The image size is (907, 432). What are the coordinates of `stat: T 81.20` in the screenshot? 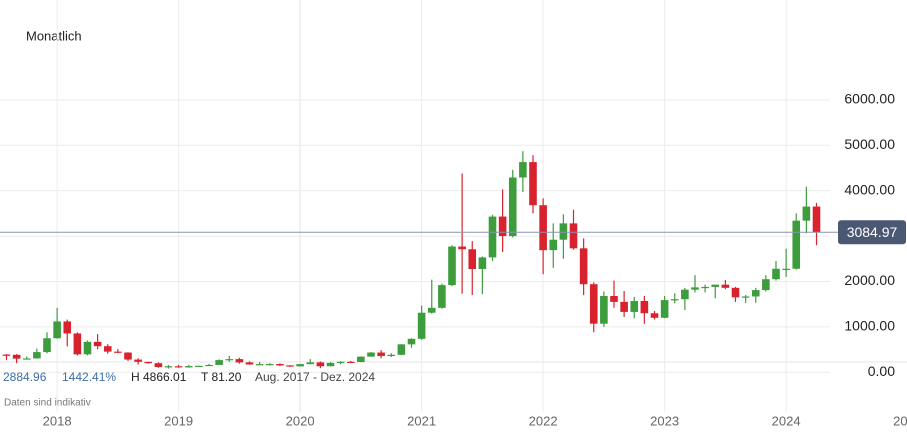 It's located at (221, 377).